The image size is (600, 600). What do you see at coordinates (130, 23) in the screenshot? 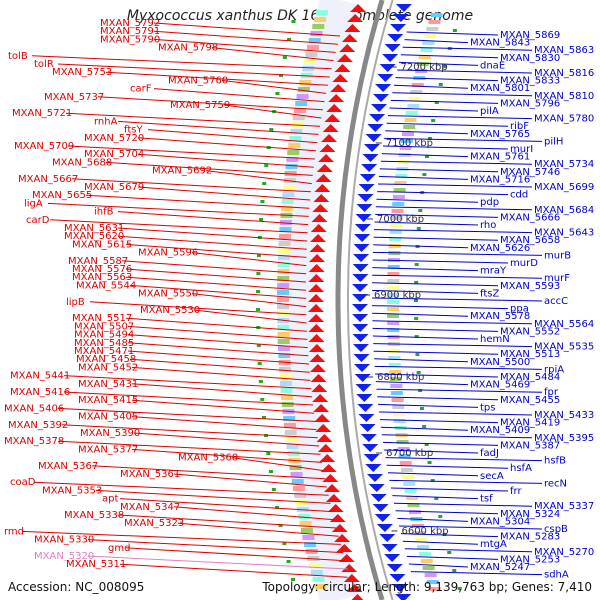
I see `left-gene-label: MXAN_5792` at bounding box center [130, 23].